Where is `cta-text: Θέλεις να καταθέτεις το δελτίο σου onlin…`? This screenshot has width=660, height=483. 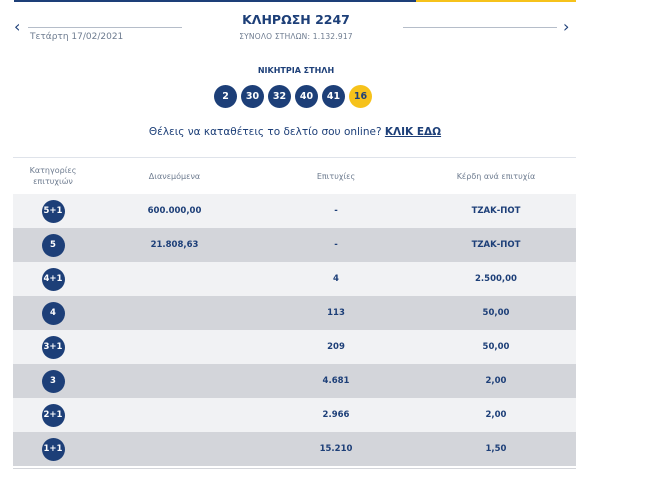 cta-text: Θέλεις να καταθέτεις το δελτίο σου onlin… is located at coordinates (265, 132).